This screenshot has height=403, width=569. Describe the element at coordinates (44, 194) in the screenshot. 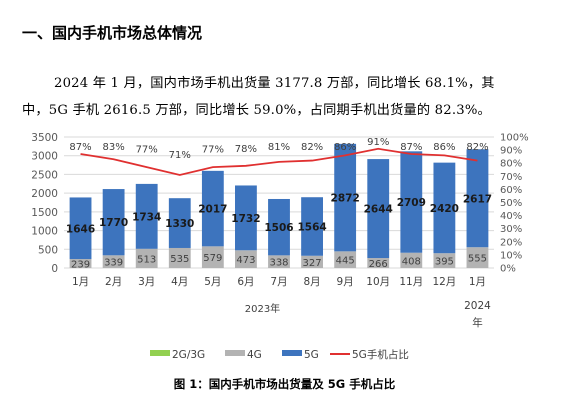

I see `y-left-tick-label: 2000` at that location.